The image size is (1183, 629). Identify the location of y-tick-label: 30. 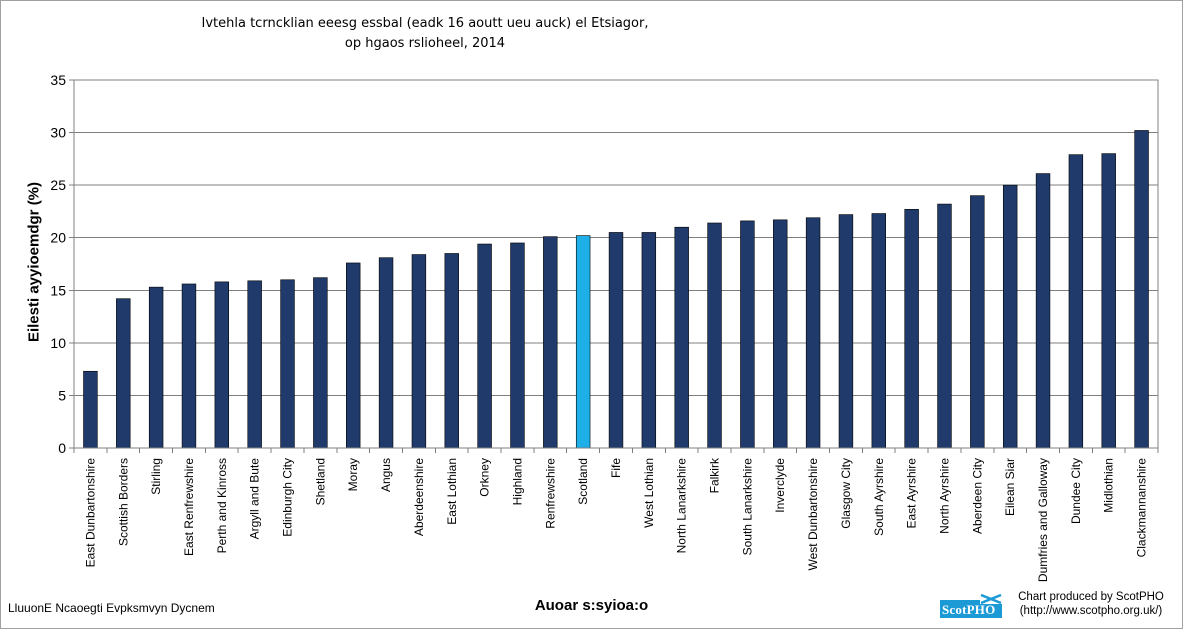
(58, 133).